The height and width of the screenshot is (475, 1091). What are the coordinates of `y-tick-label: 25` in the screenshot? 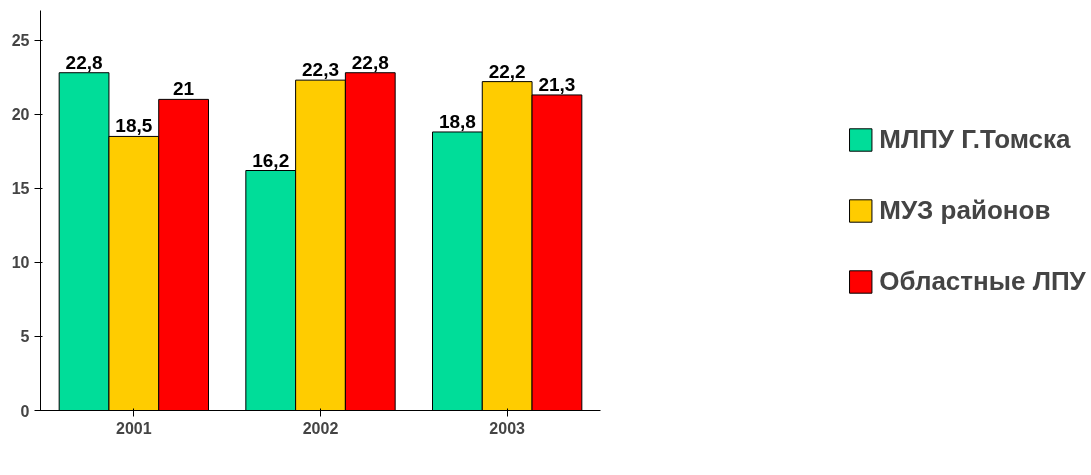 It's located at (20, 41).